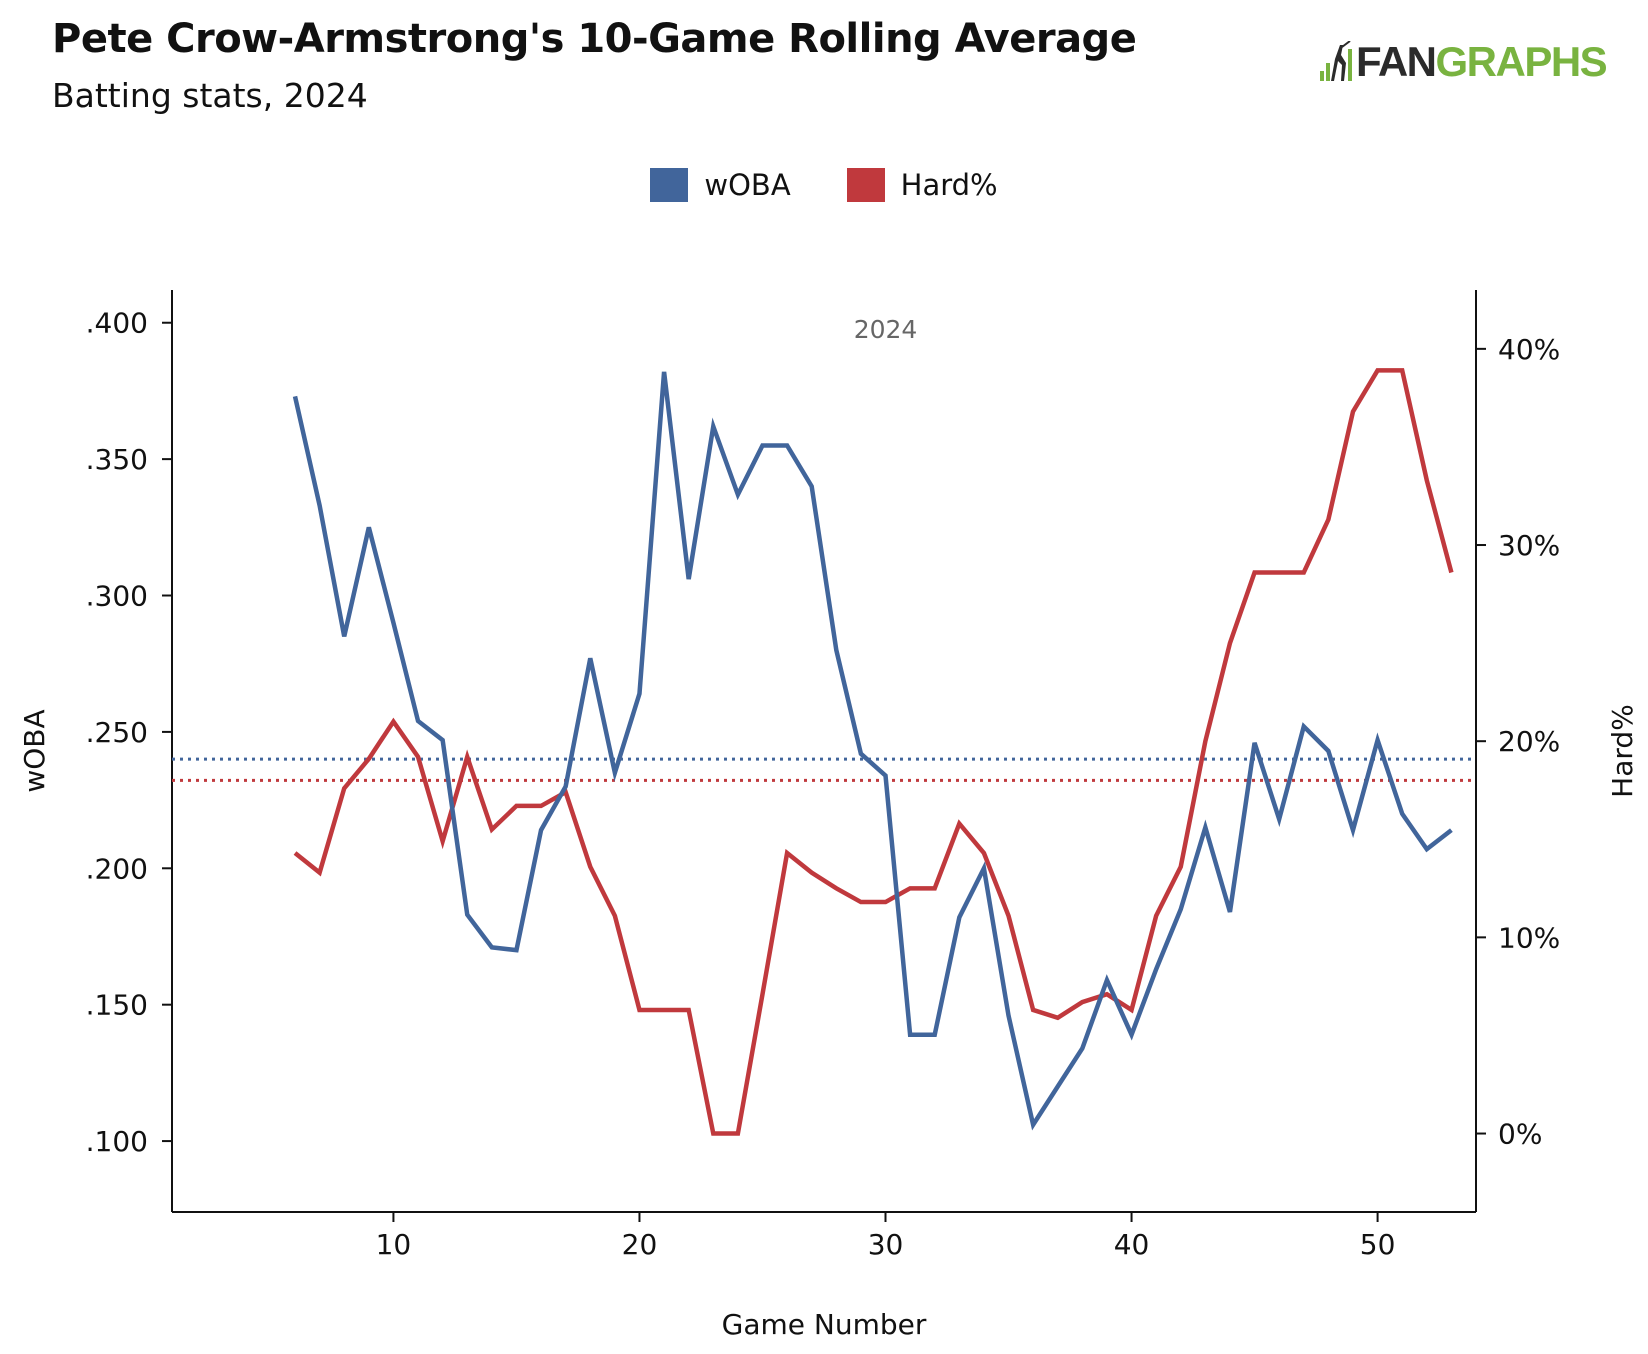  What do you see at coordinates (1396, 61) in the screenshot?
I see `logo-text-fan: FAN` at bounding box center [1396, 61].